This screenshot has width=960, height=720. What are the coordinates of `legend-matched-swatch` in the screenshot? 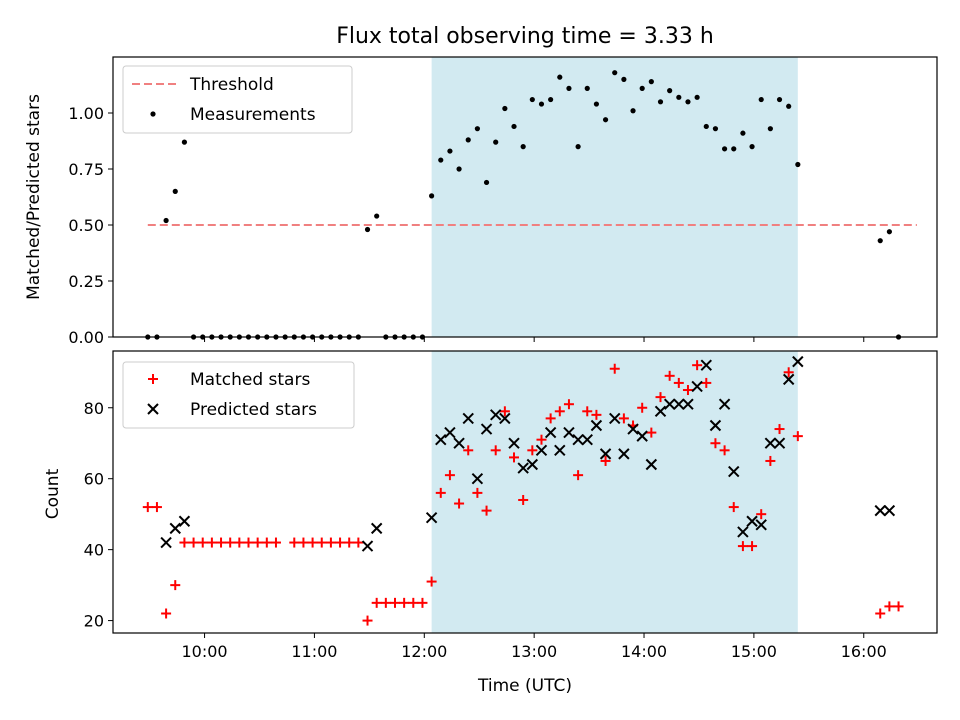 It's located at (153, 379).